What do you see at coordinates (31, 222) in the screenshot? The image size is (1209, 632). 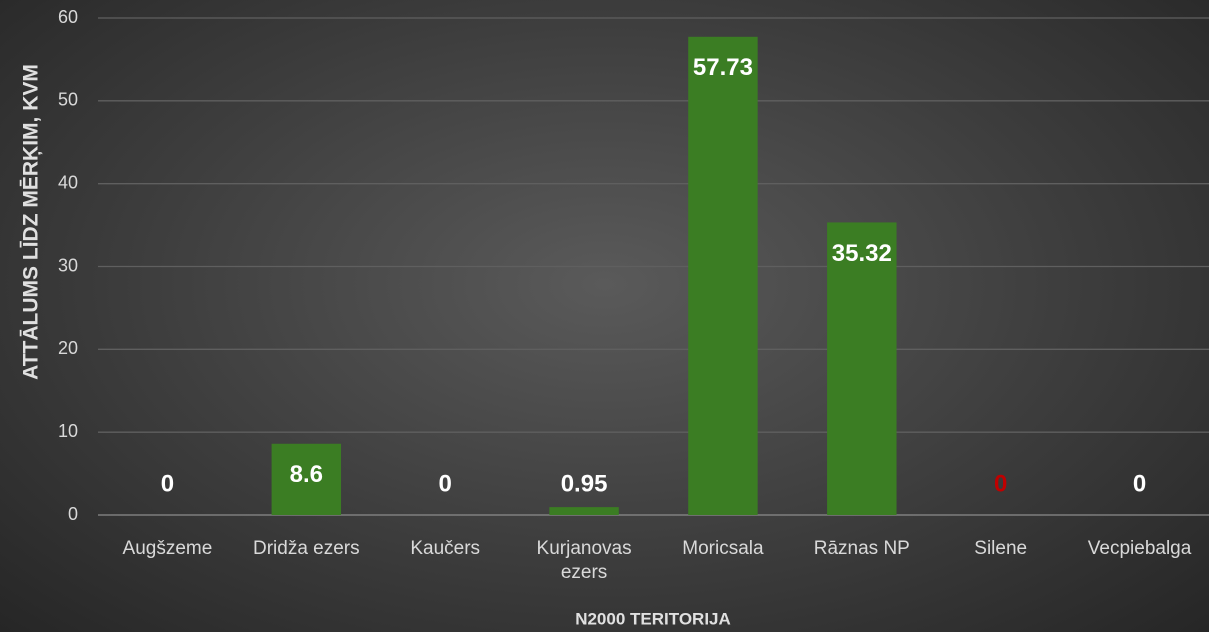 I see `y-axis-title: ATTĀLUMS LĪDZ MĒRĶIM, KVM` at bounding box center [31, 222].